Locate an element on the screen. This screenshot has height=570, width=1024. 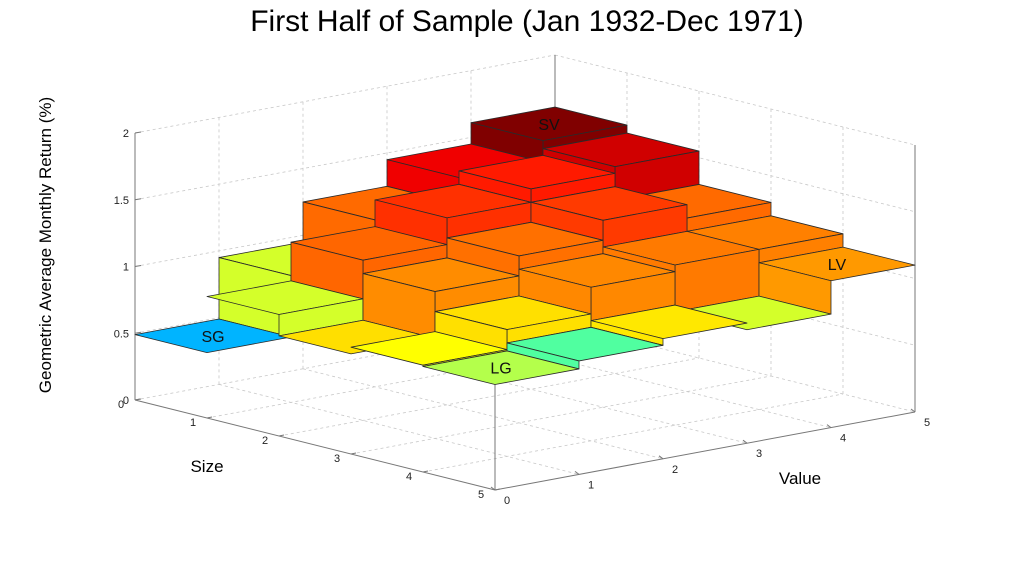
cell-top-size5-value1 is located at coordinates (501, 367).